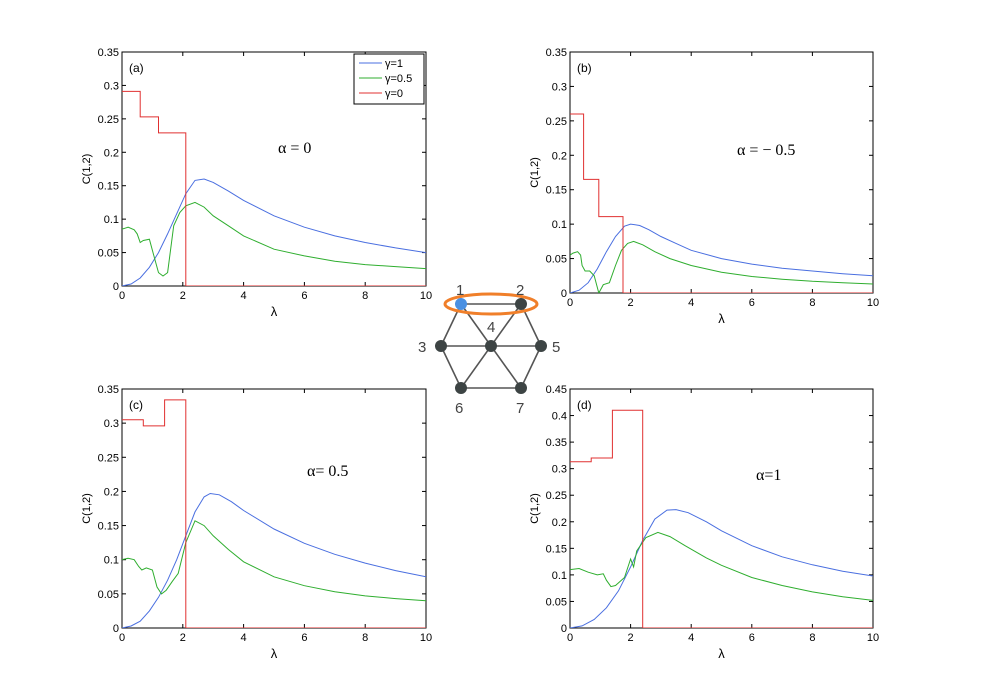 This screenshot has width=981, height=693. What do you see at coordinates (274, 653) in the screenshot?
I see `x-axis-label-panel-3: λ` at bounding box center [274, 653].